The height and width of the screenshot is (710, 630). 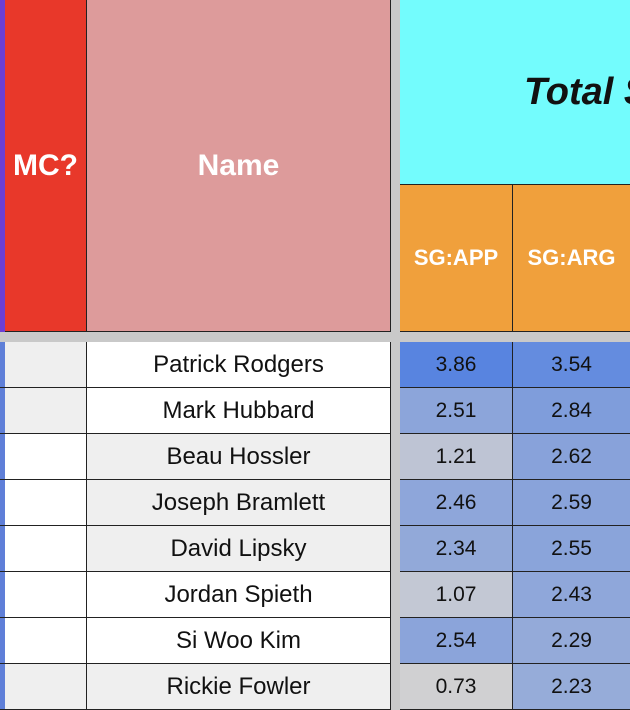 I want to click on sg-arg-value: 2.62, so click(x=571, y=457).